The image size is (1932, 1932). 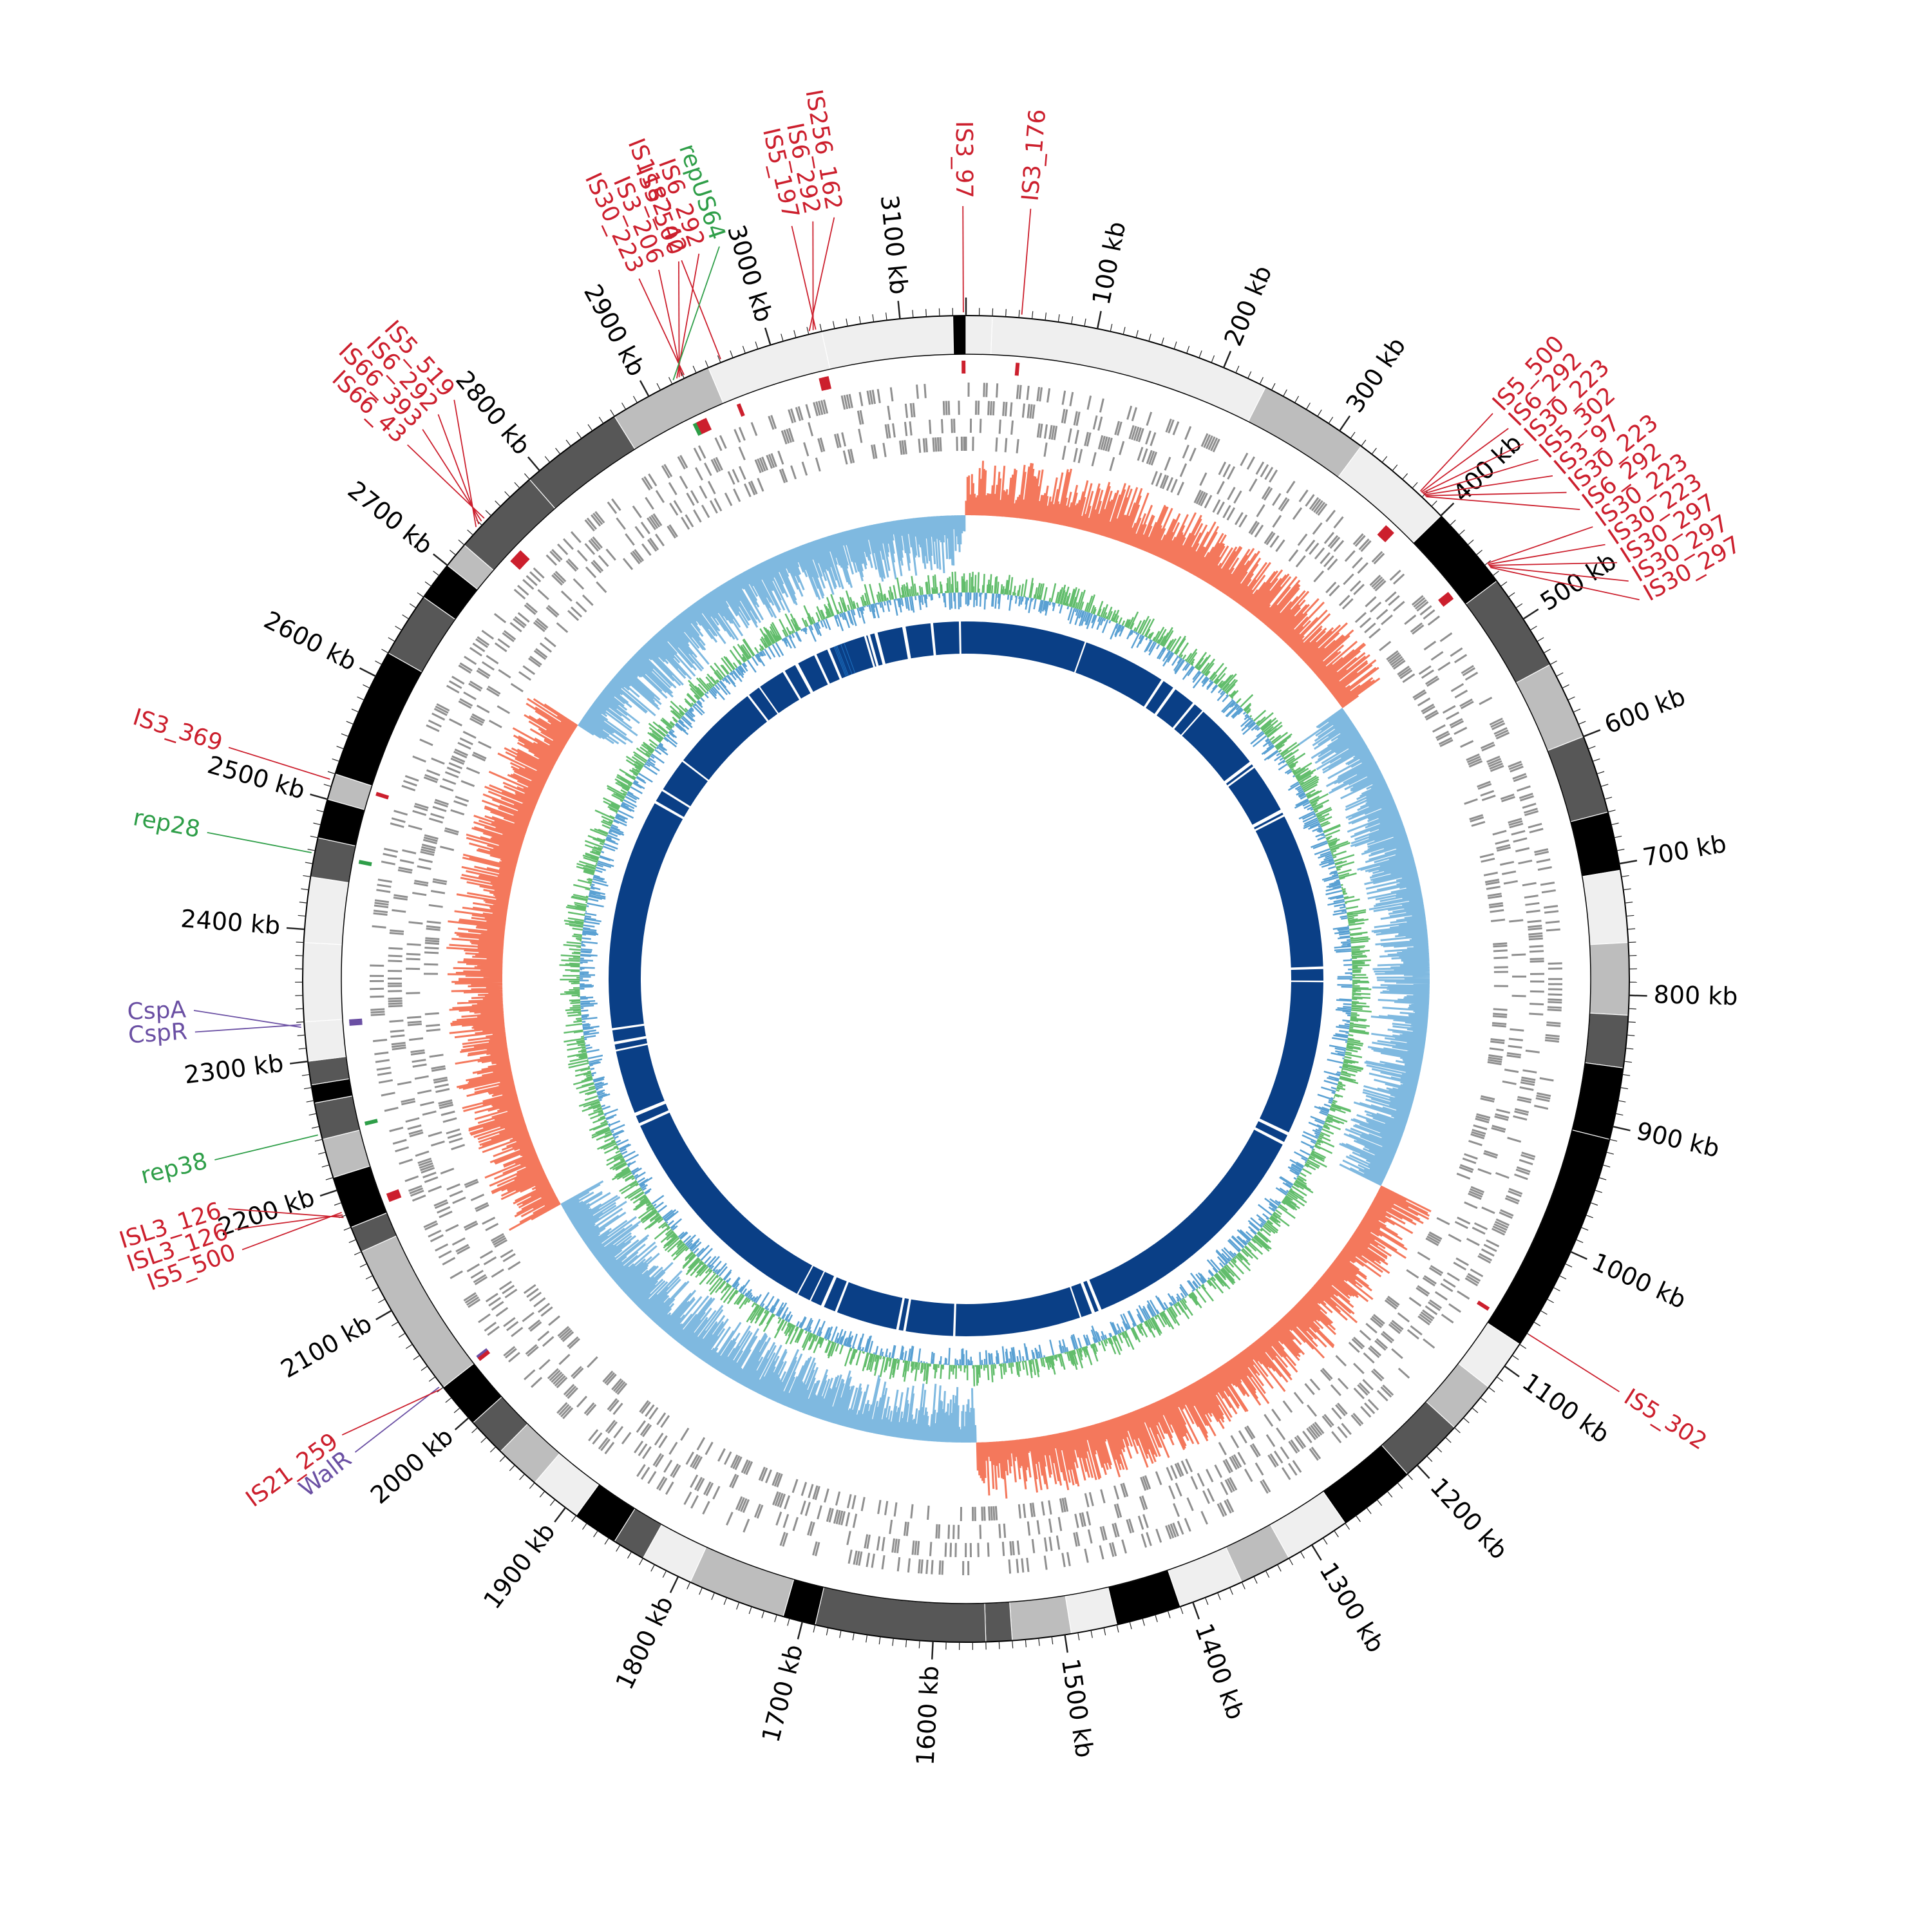 What do you see at coordinates (1684, 850) in the screenshot?
I see `scale-label: 700 kb` at bounding box center [1684, 850].